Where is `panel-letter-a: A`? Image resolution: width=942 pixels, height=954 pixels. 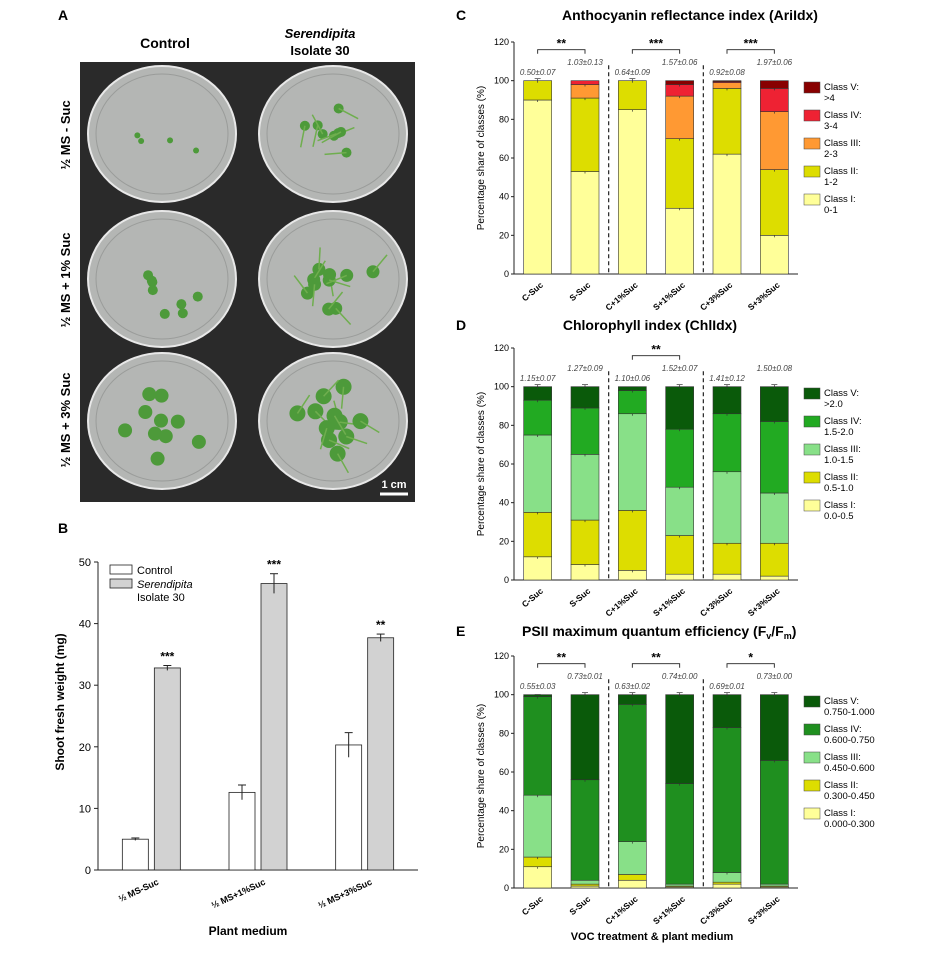
panel-letter-a: A is located at coordinates (63, 15).